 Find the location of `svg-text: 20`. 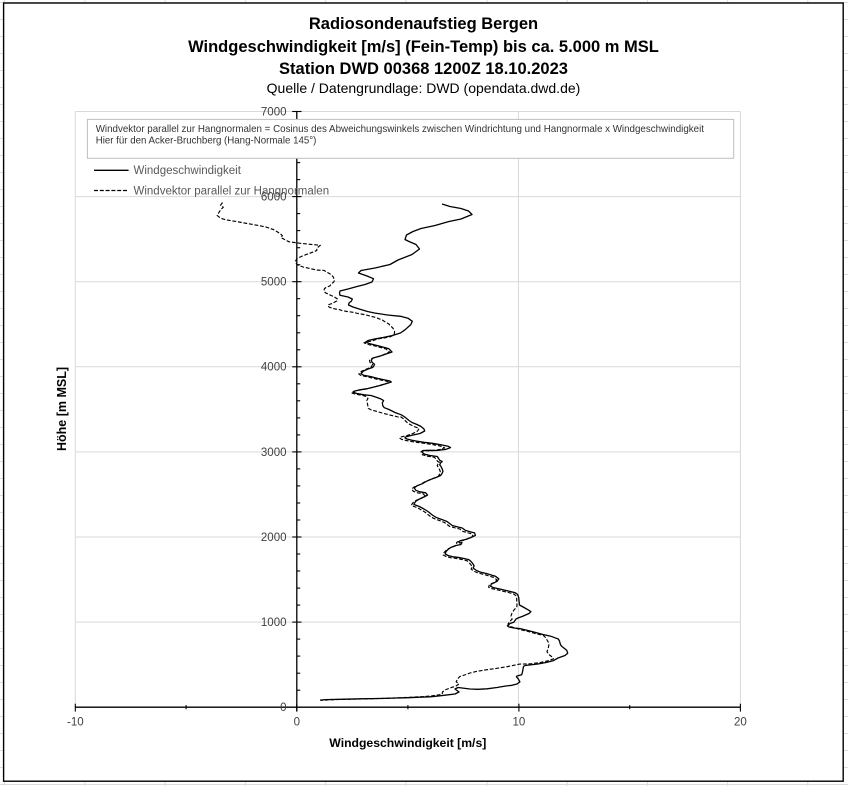

svg-text: 20 is located at coordinates (740, 723).